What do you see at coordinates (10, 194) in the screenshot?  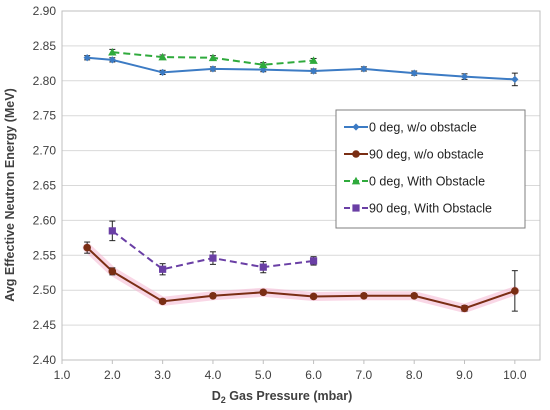 I see `y-axis-title: Avg Effective Neutron Energy (MeV)` at bounding box center [10, 194].